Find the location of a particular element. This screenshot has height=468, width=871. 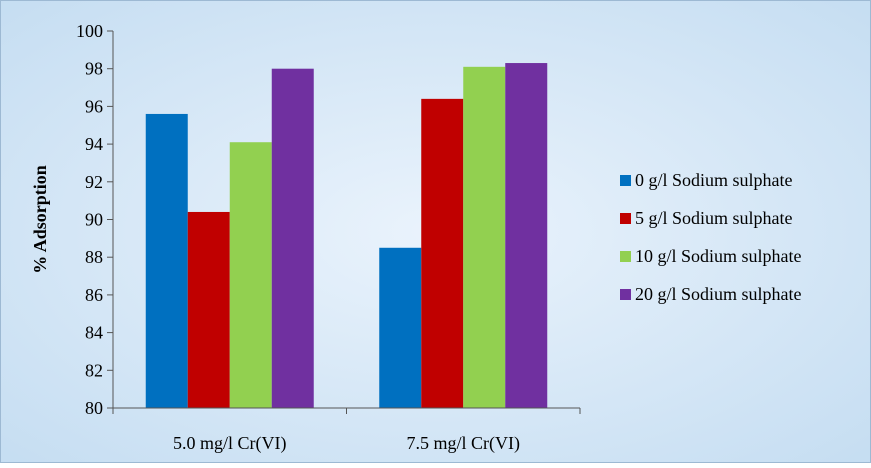

y-axis-title: % Adsorption is located at coordinates (40, 219).